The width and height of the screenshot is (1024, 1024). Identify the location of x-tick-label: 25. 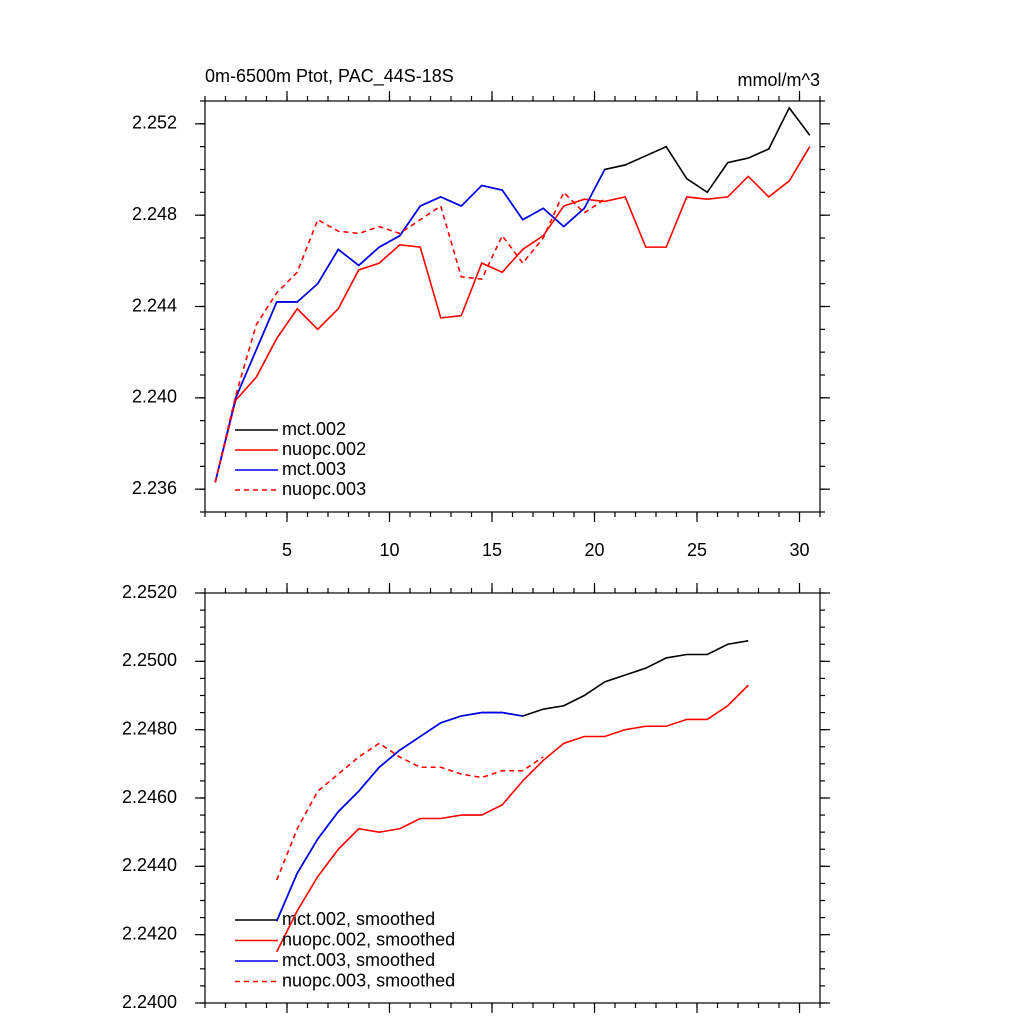
(697, 550).